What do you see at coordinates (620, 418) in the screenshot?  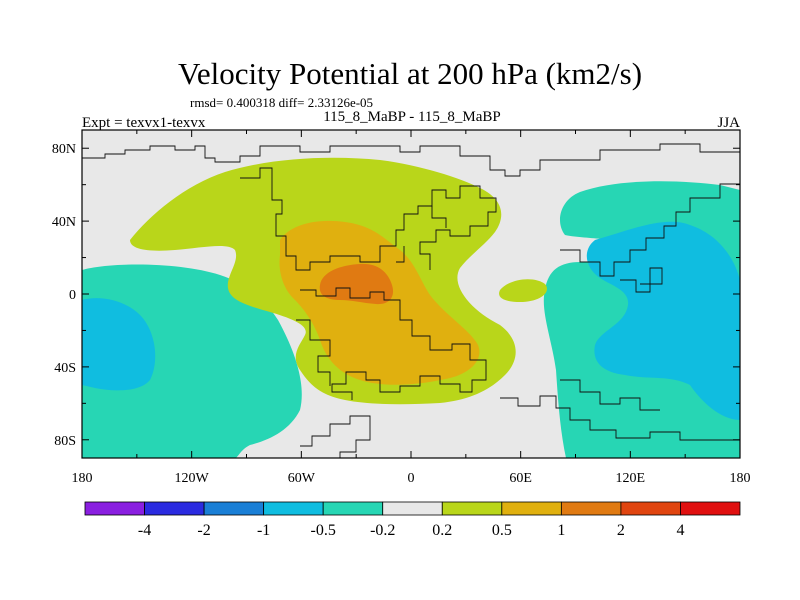 I see `coastline-east` at bounding box center [620, 418].